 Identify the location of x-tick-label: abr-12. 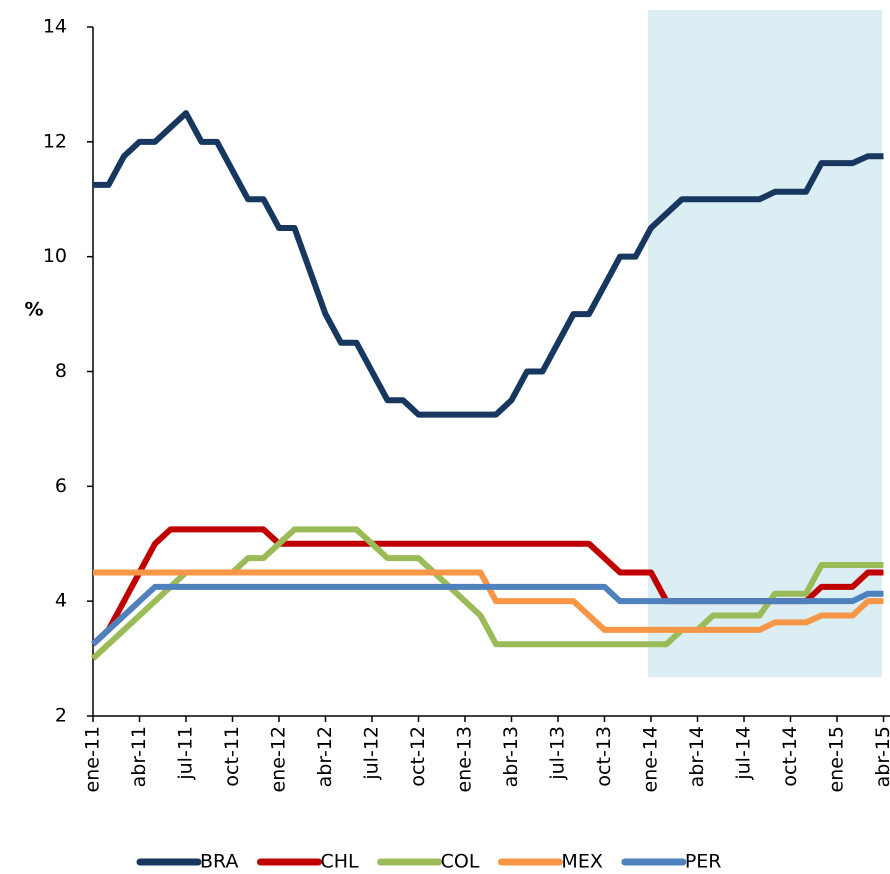
(325, 756).